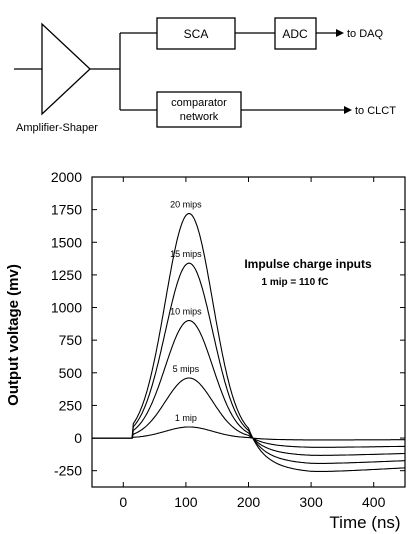 This screenshot has width=415, height=534. Describe the element at coordinates (78, 438) in the screenshot. I see `y-tick-label: 0` at that location.